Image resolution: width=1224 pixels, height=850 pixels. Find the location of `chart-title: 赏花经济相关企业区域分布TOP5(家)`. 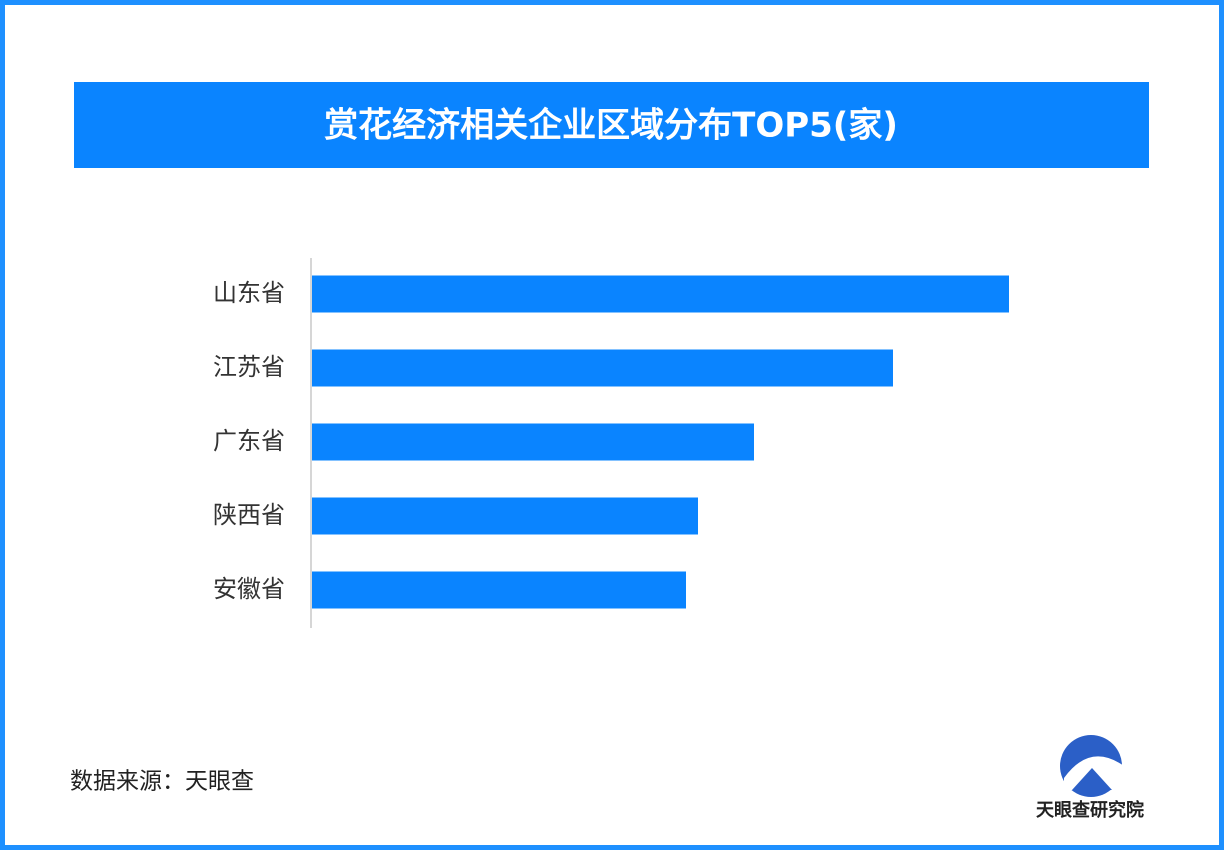

chart-title: 赏花经济相关企业区域分布TOP5(家) is located at coordinates (611, 126).